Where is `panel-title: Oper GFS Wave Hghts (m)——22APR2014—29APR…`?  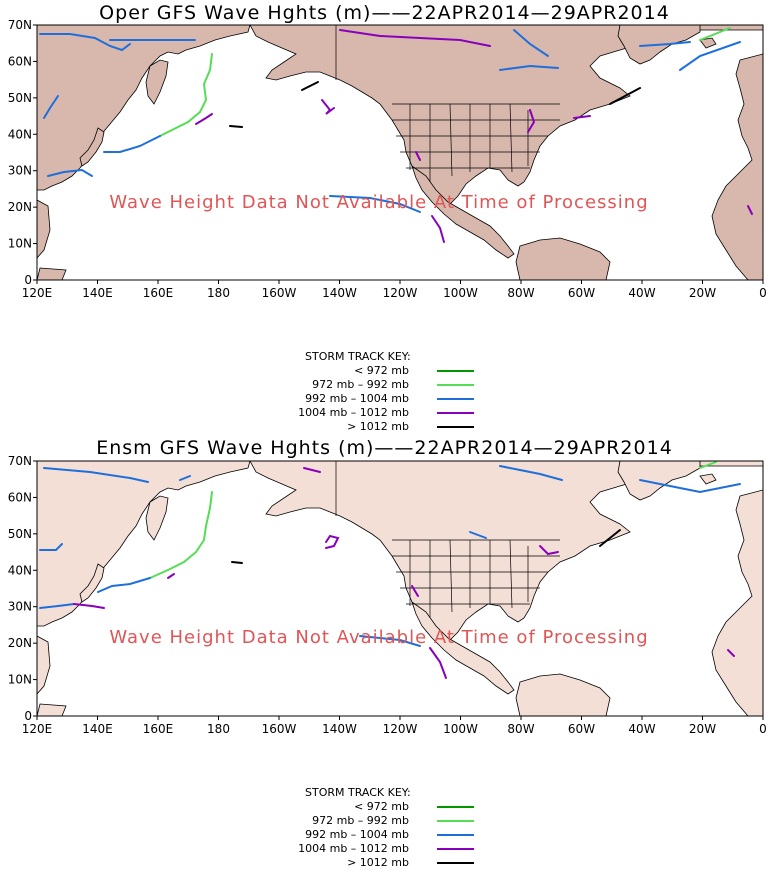
panel-title: Oper GFS Wave Hghts (m)——22APR2014—29APR… is located at coordinates (384, 13).